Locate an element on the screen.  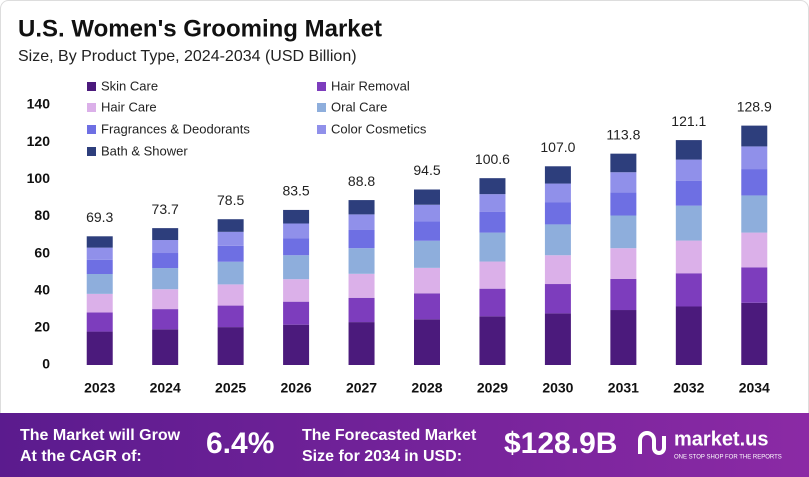
total-label: 113.8 is located at coordinates (623, 134).